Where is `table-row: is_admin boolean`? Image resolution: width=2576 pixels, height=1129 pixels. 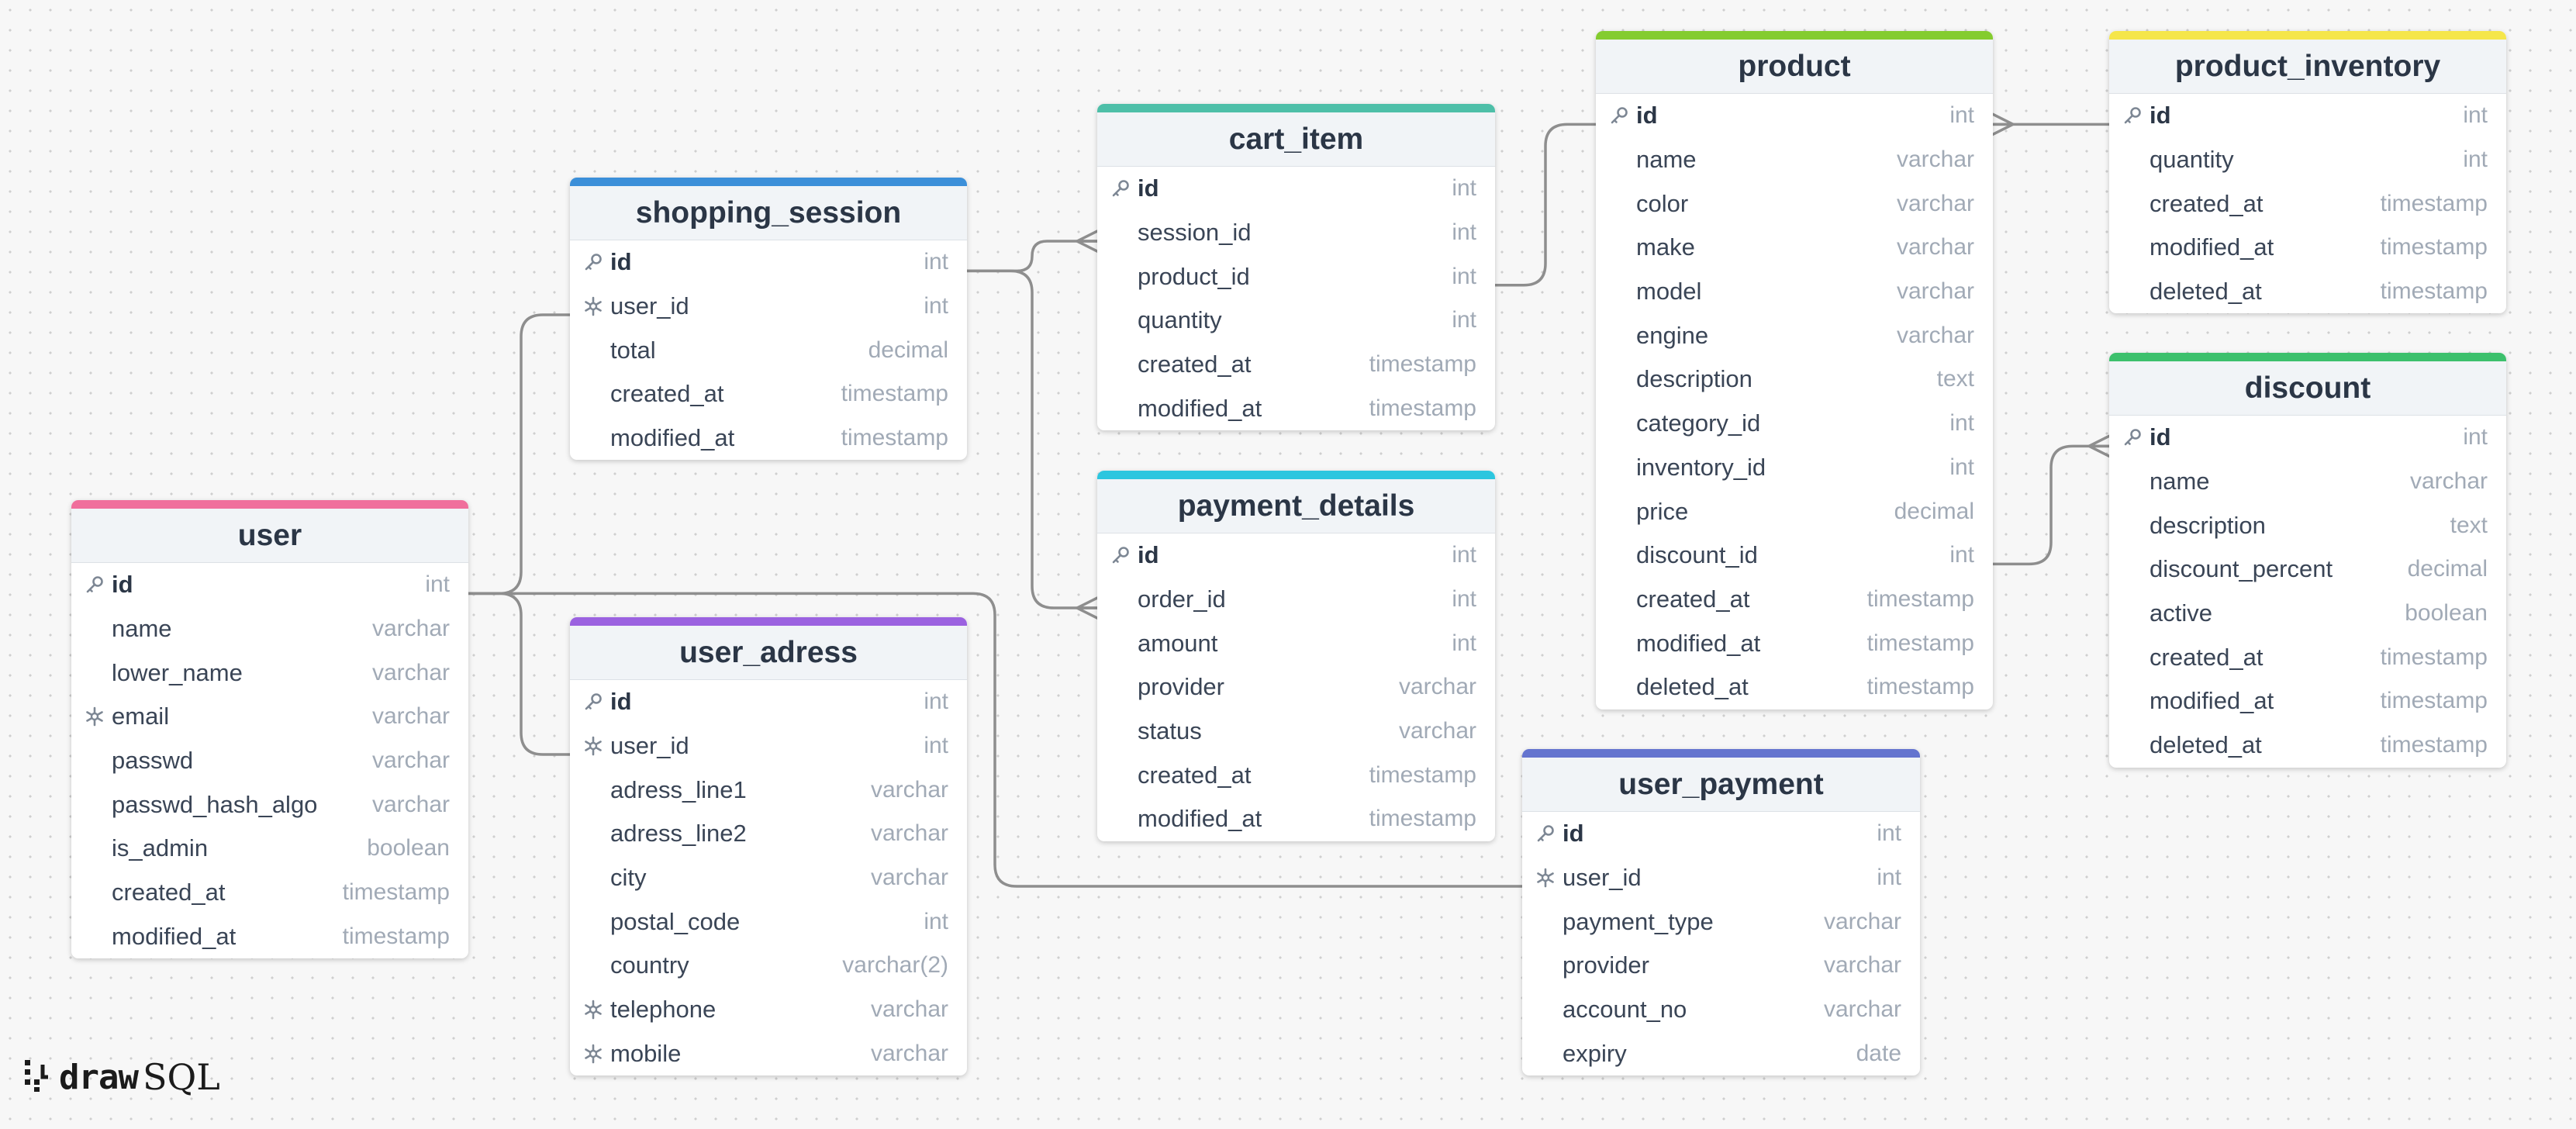 table-row: is_admin boolean is located at coordinates (270, 849).